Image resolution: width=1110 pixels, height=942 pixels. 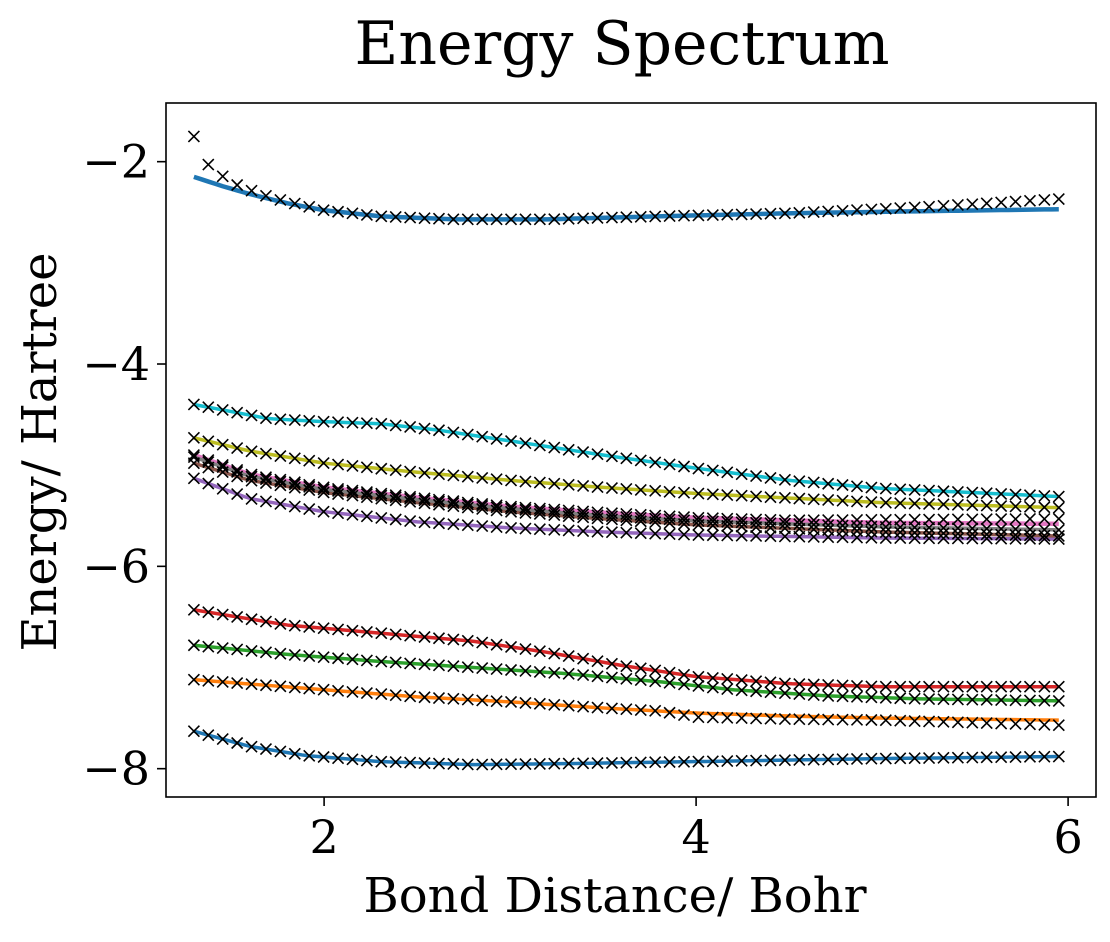 What do you see at coordinates (622, 44) in the screenshot?
I see `chart-title: Energy Spectrum` at bounding box center [622, 44].